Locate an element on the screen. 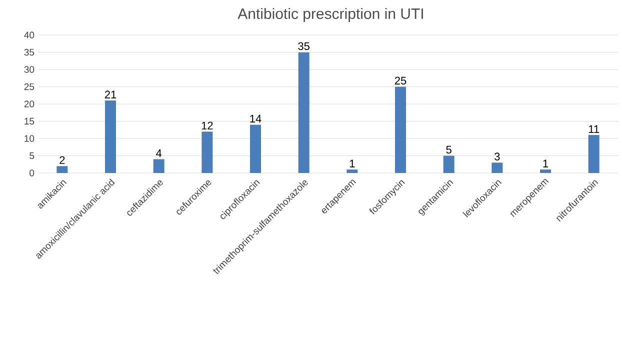 The height and width of the screenshot is (340, 622). y-tick-label: 10 is located at coordinates (29, 138).